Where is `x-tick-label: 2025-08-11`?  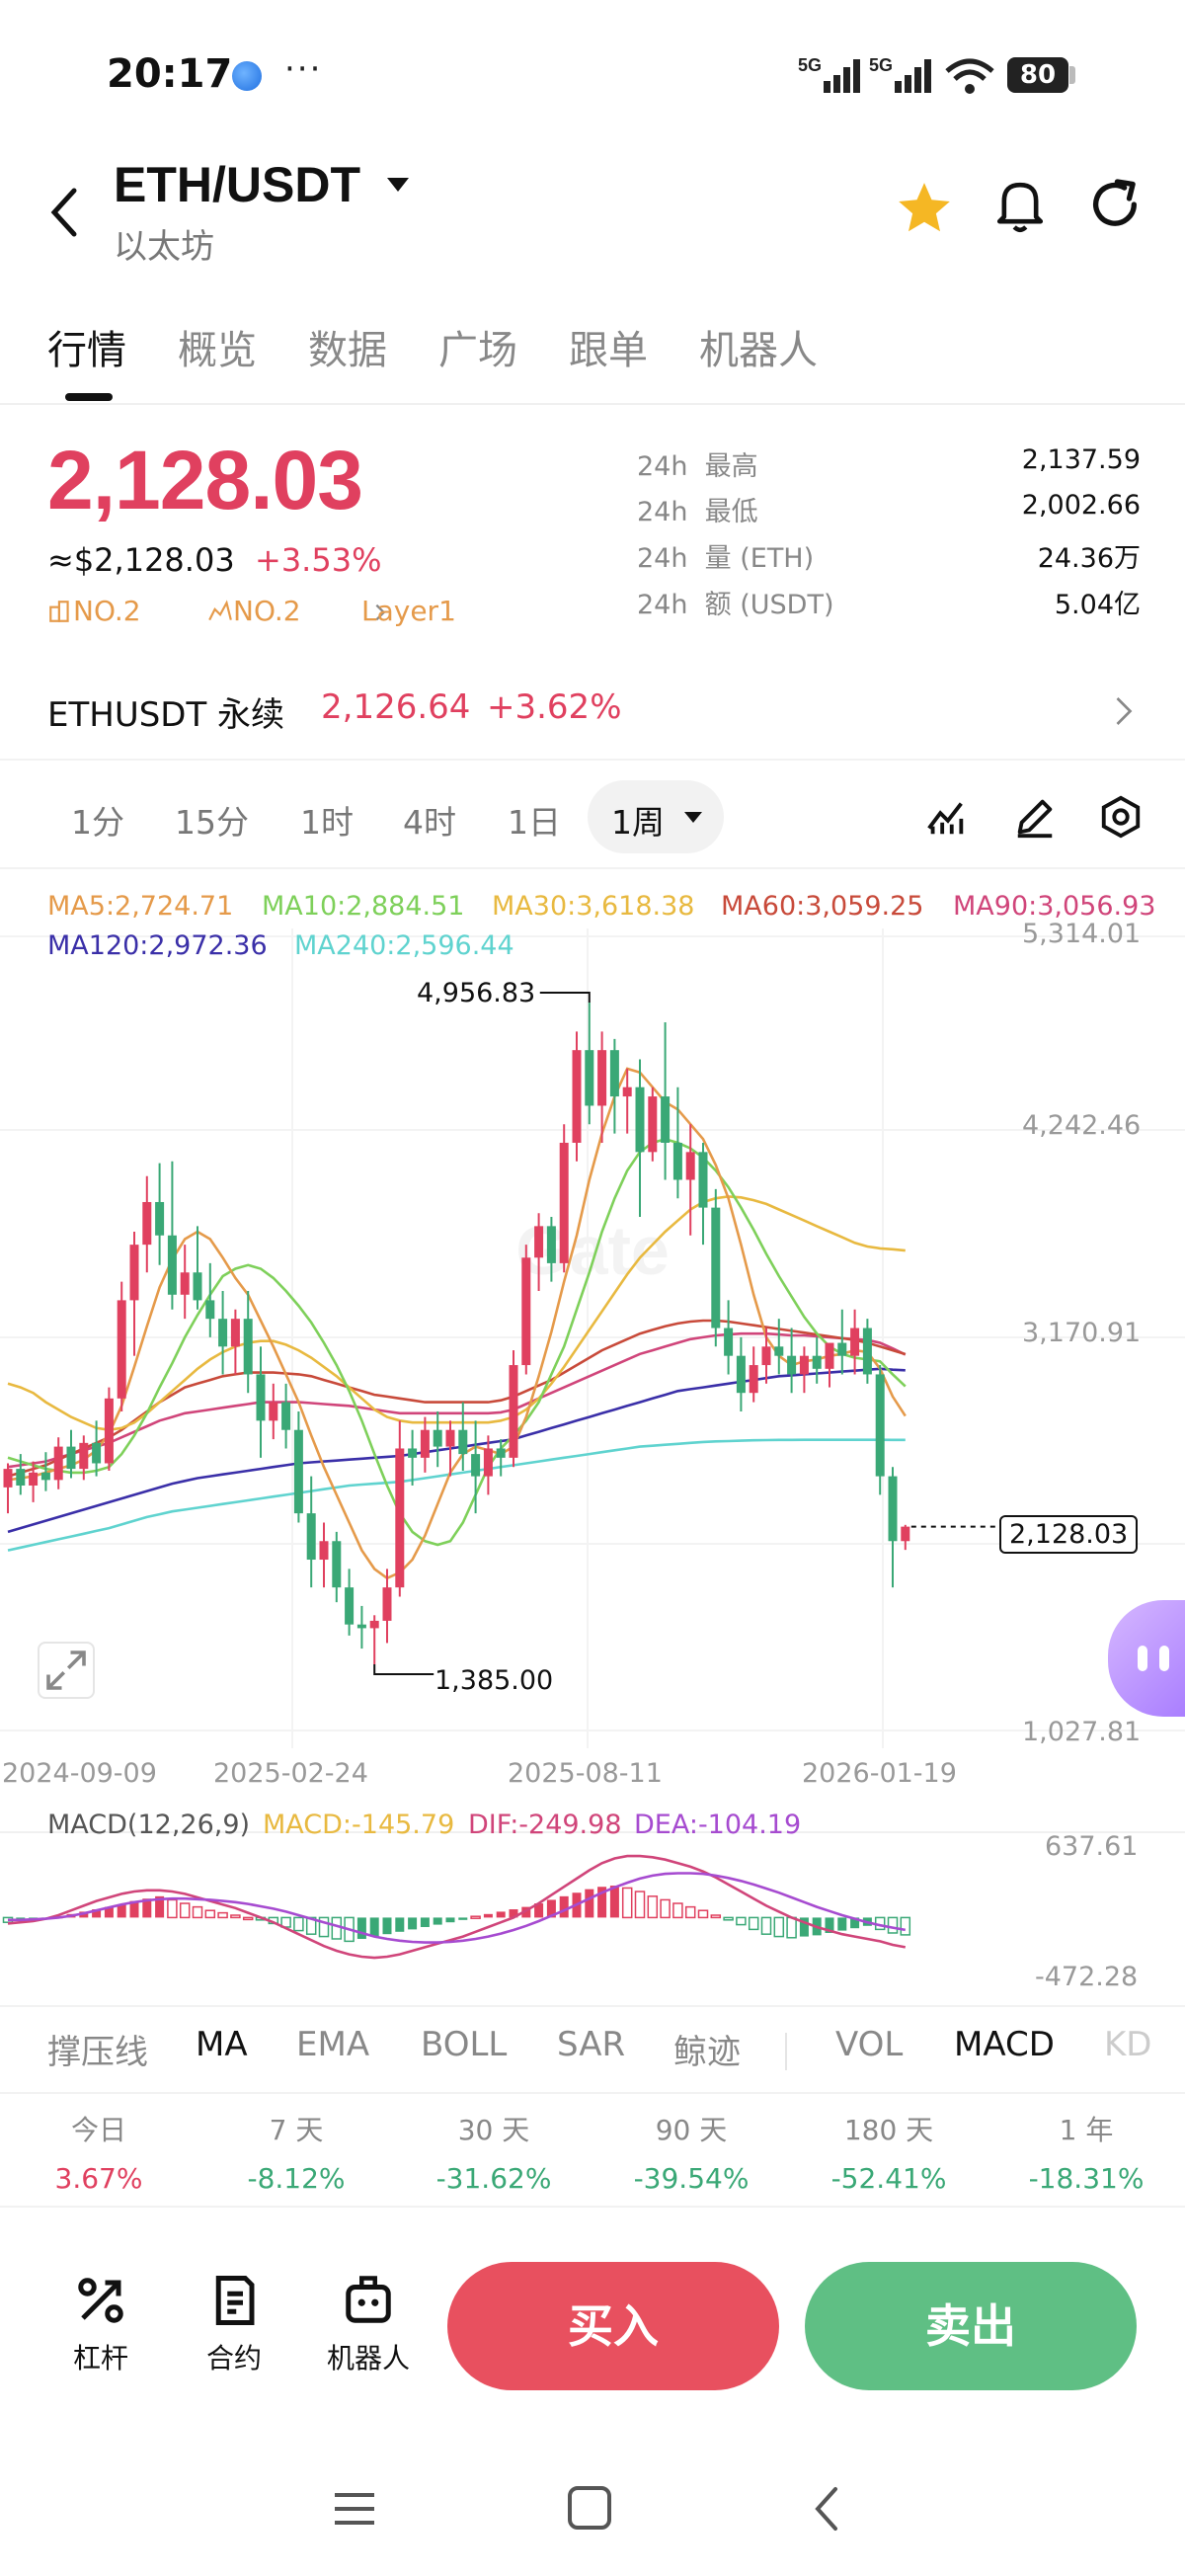 x-tick-label: 2025-08-11 is located at coordinates (586, 1773).